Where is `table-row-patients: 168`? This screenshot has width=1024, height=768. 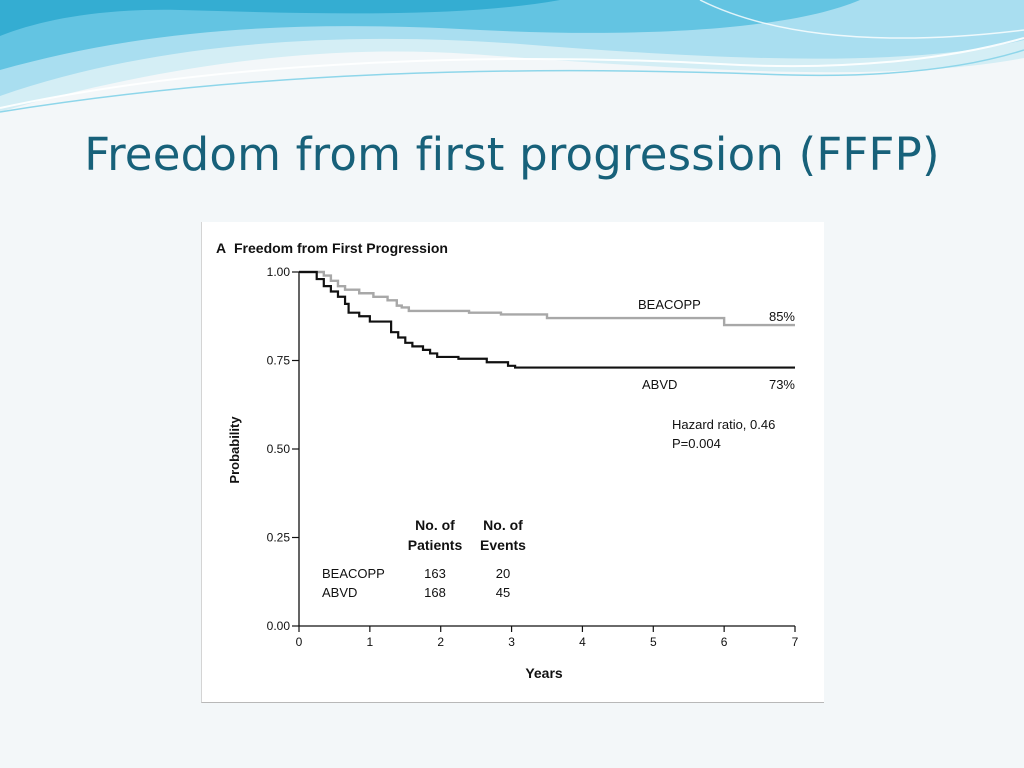 table-row-patients: 168 is located at coordinates (435, 592).